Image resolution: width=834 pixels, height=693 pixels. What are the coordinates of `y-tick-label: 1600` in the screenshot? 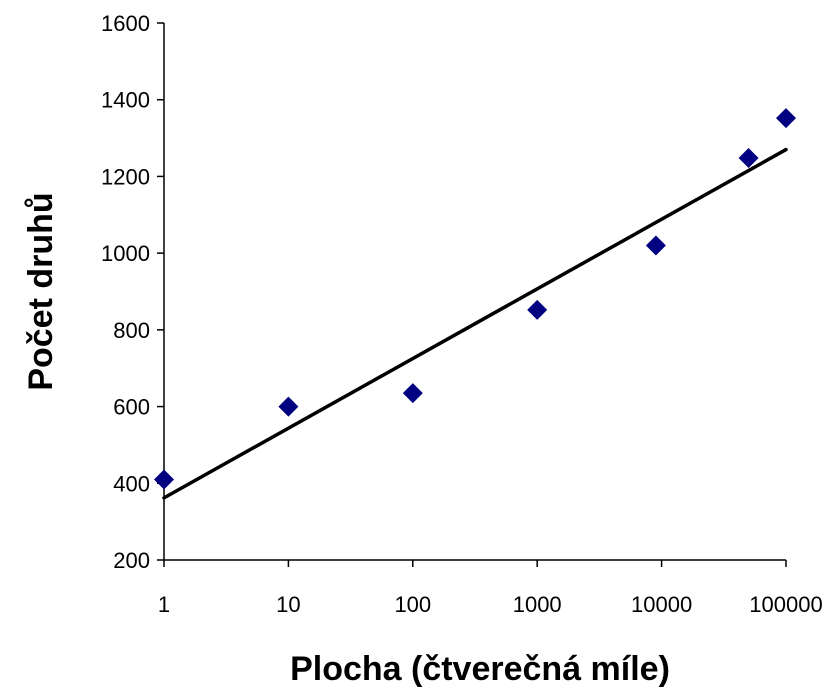 It's located at (125, 23).